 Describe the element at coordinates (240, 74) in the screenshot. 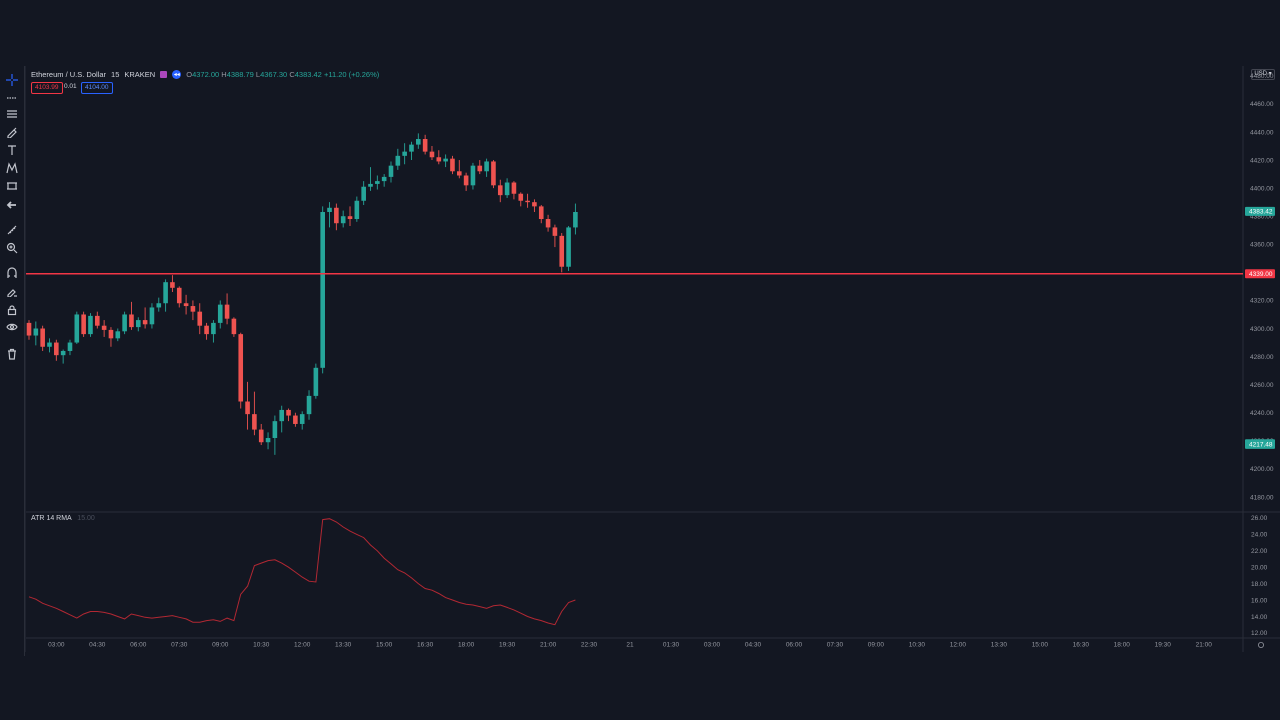

I see `high-value: 4388.79` at that location.